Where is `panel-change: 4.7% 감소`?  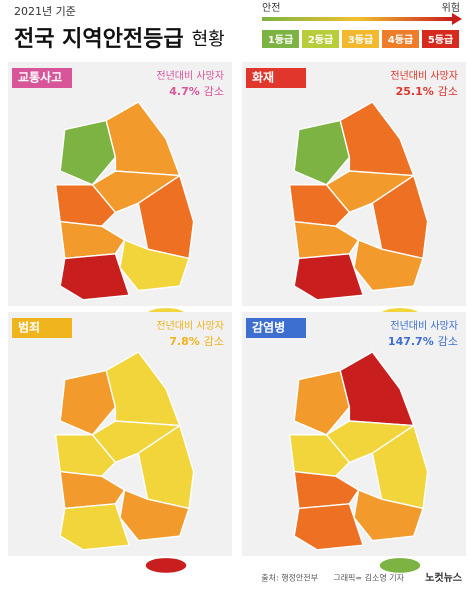 panel-change: 4.7% 감소 is located at coordinates (196, 91).